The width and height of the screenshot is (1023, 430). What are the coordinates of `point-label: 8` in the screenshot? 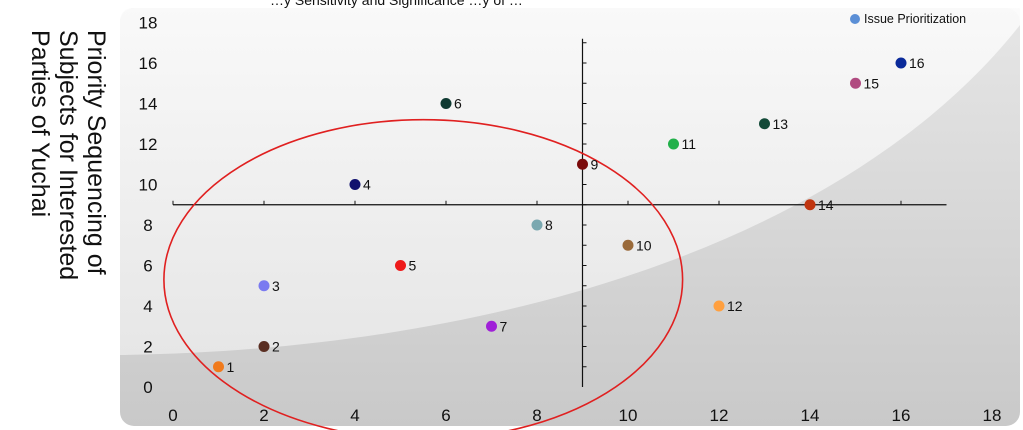 It's located at (549, 225).